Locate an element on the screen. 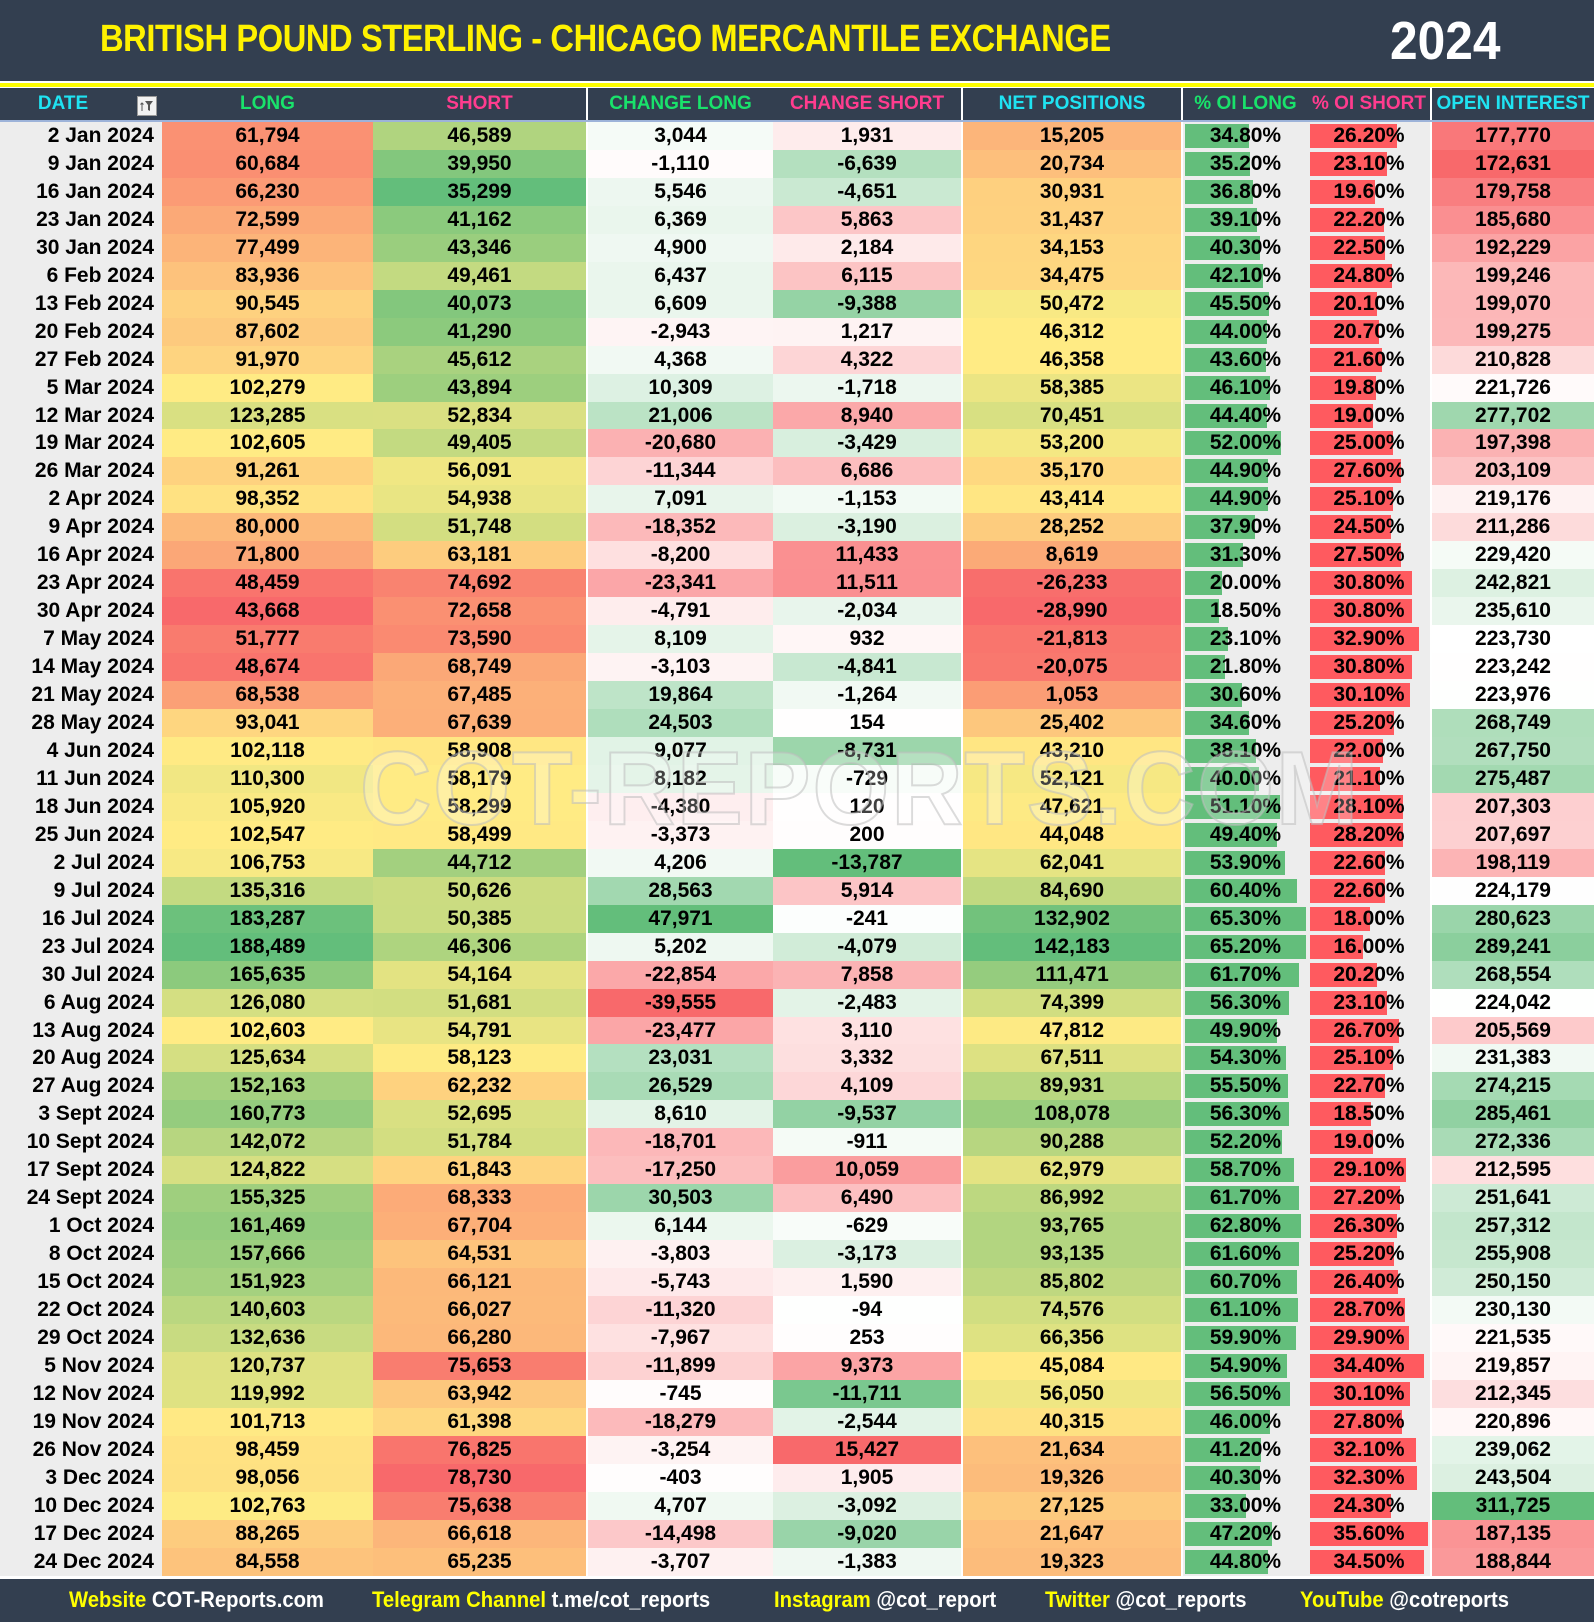 The height and width of the screenshot is (1622, 1594). cell-change-long: 4,707 is located at coordinates (679, 1505).